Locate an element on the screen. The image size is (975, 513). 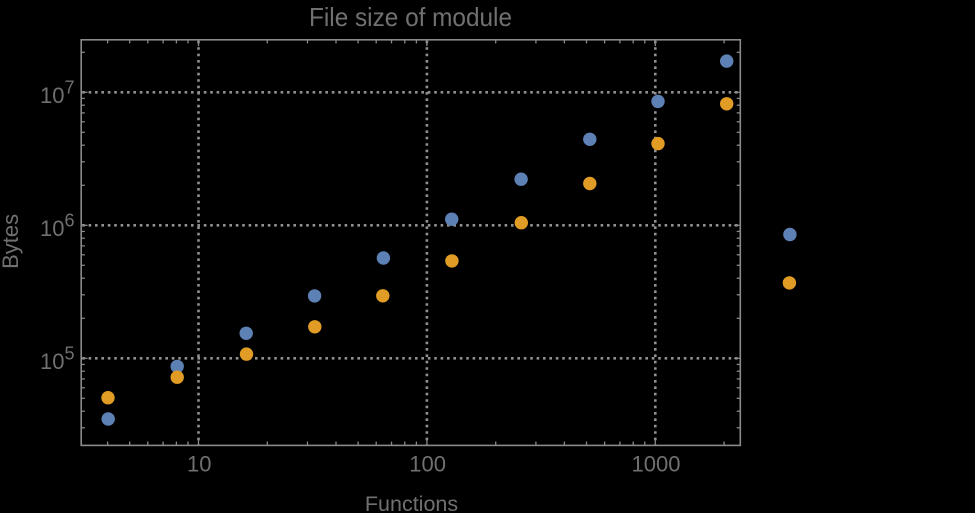
svg-text: Bytes is located at coordinates (11, 241).